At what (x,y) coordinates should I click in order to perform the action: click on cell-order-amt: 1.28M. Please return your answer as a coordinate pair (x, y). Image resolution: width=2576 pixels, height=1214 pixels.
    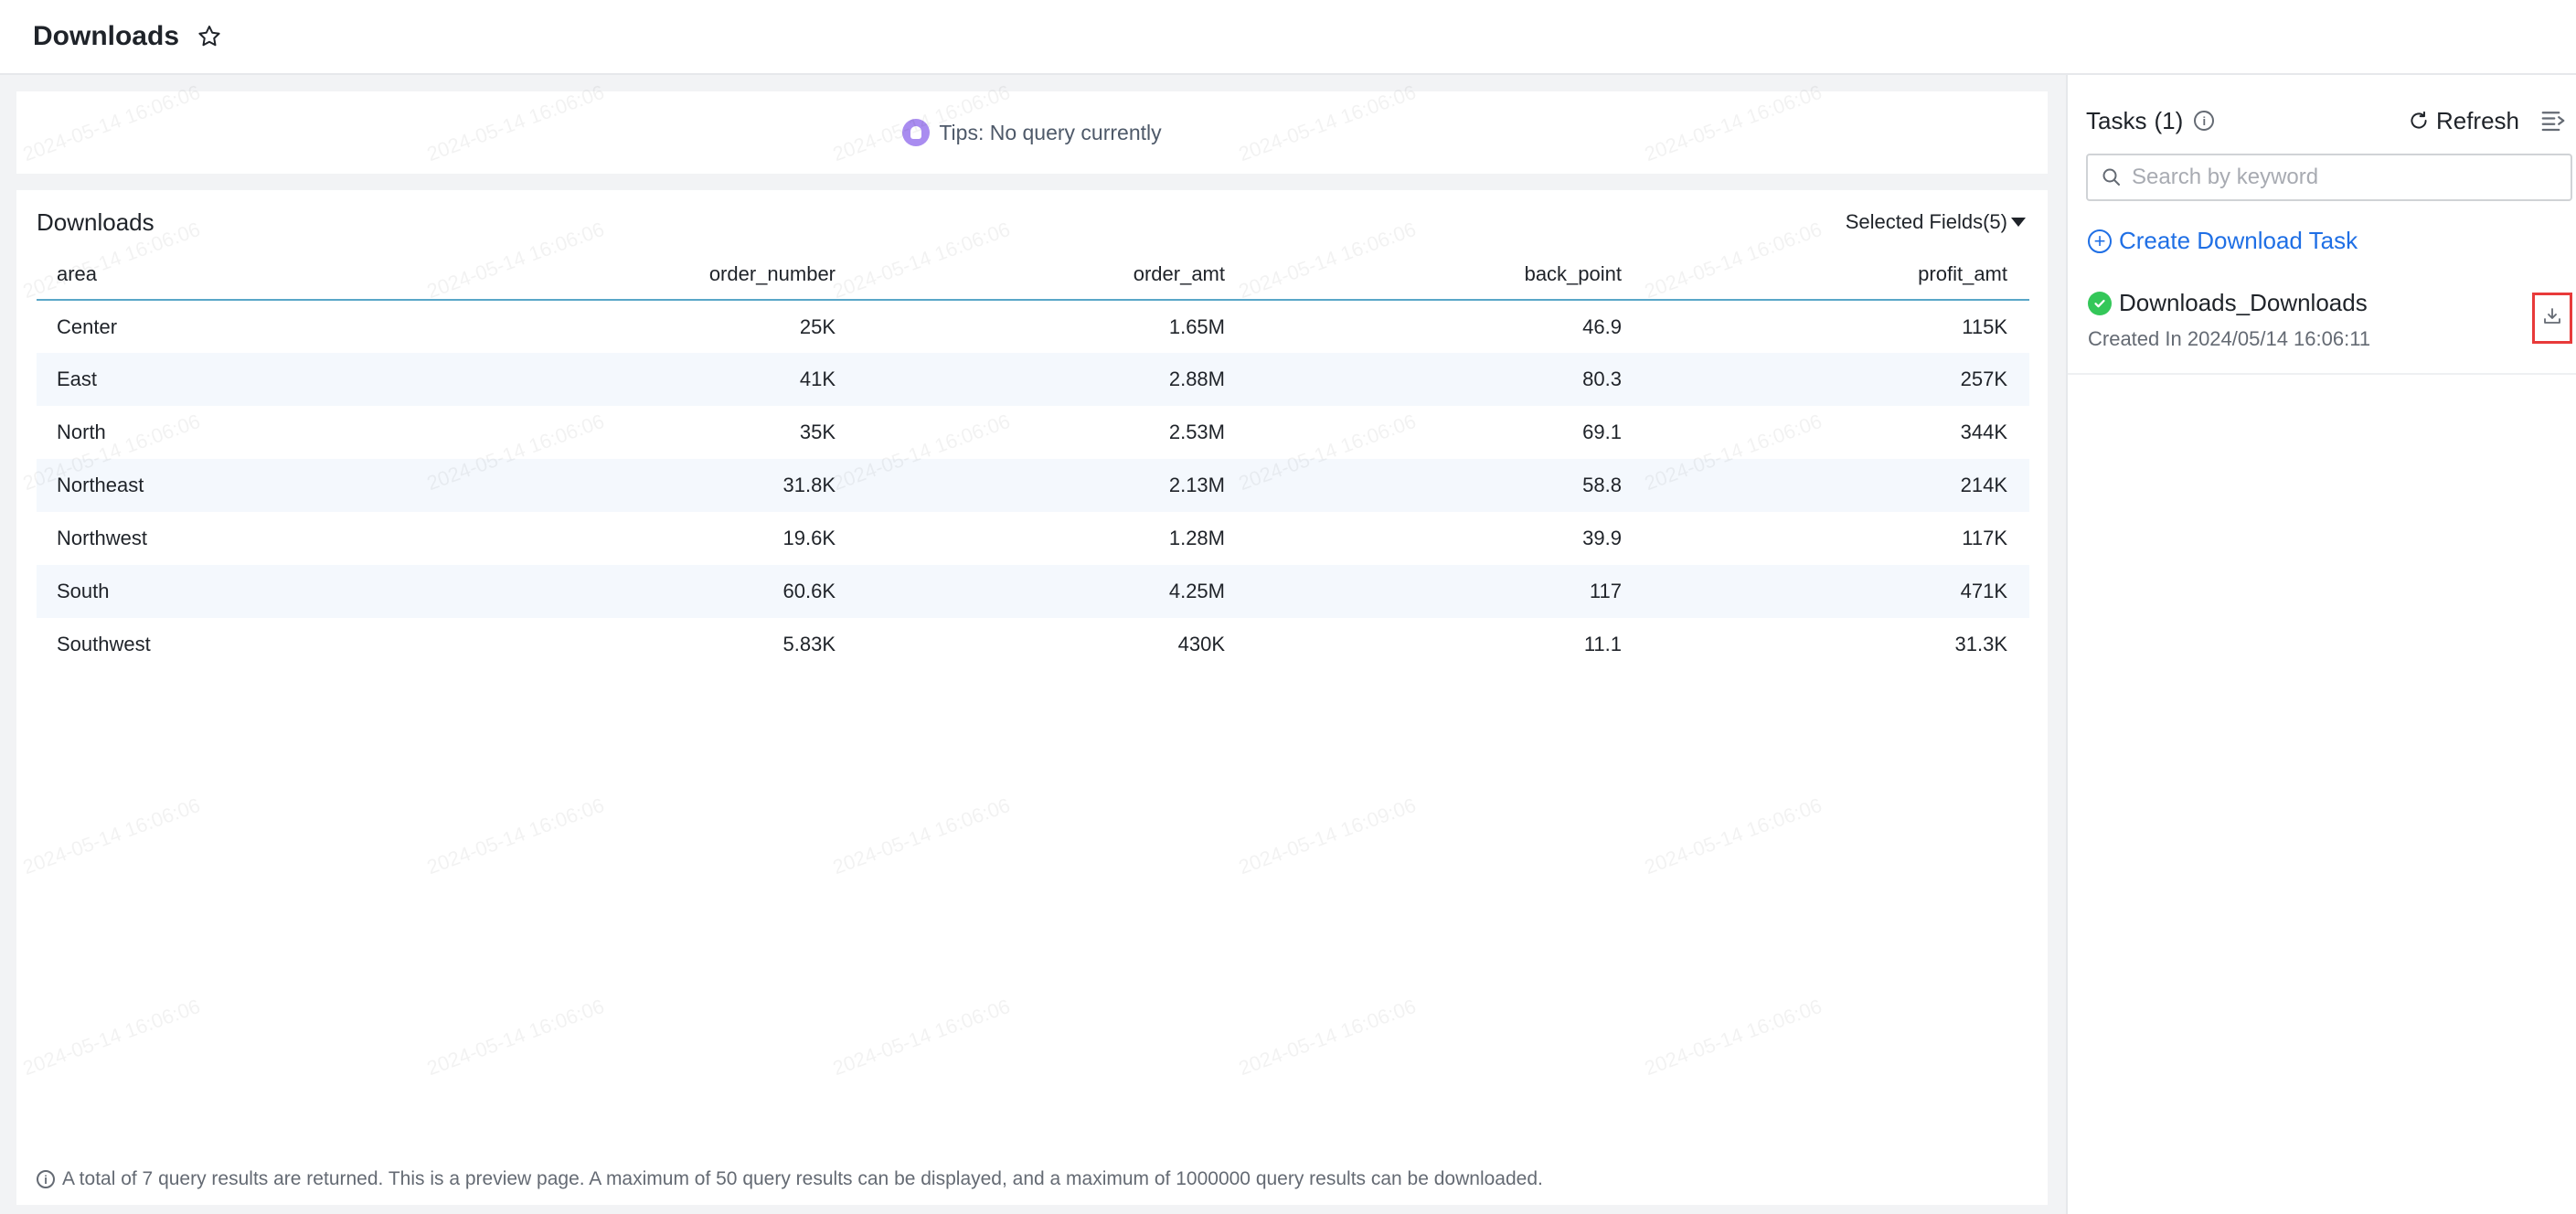
    Looking at the image, I should click on (1196, 538).